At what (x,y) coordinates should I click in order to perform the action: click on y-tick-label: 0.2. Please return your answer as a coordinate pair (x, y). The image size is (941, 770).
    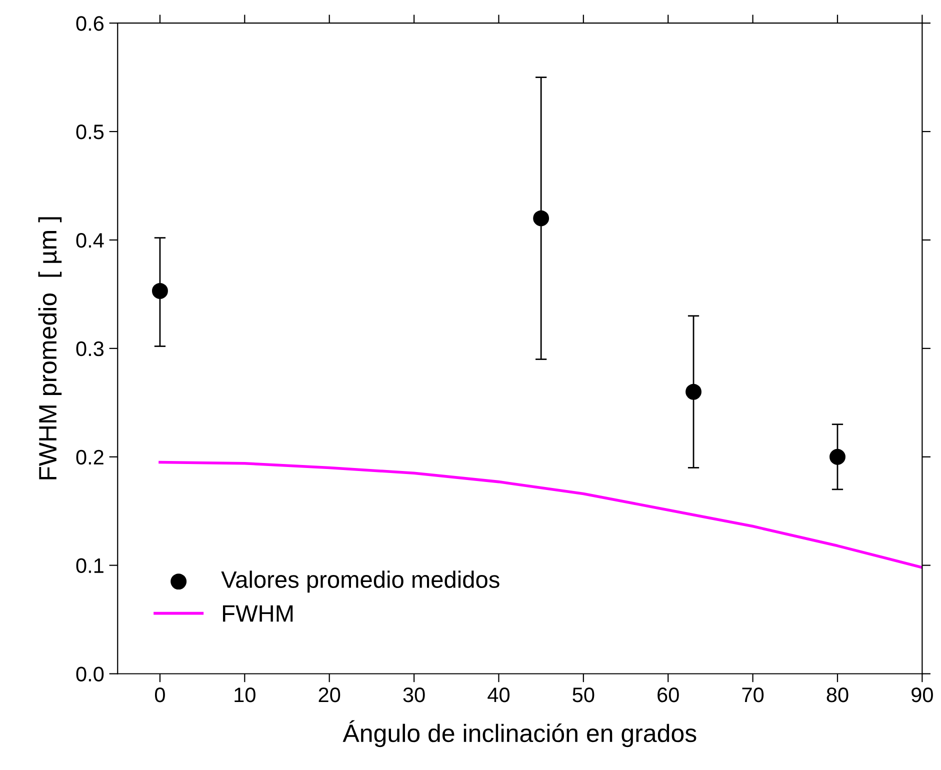
    Looking at the image, I should click on (90, 457).